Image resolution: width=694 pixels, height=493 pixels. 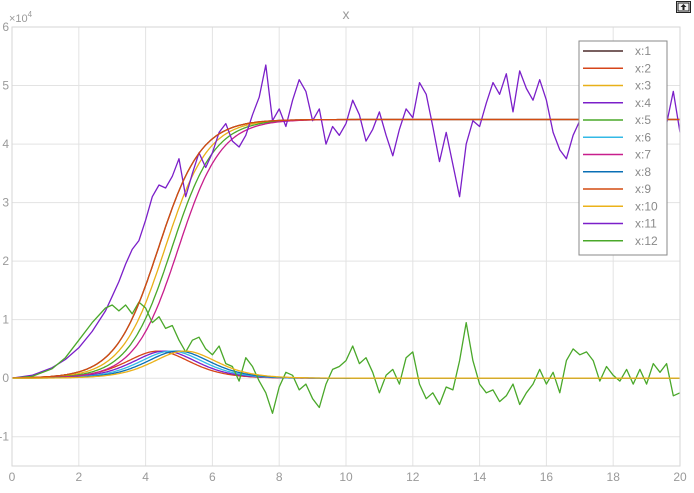 I want to click on legend-label: x:3, so click(x=643, y=86).